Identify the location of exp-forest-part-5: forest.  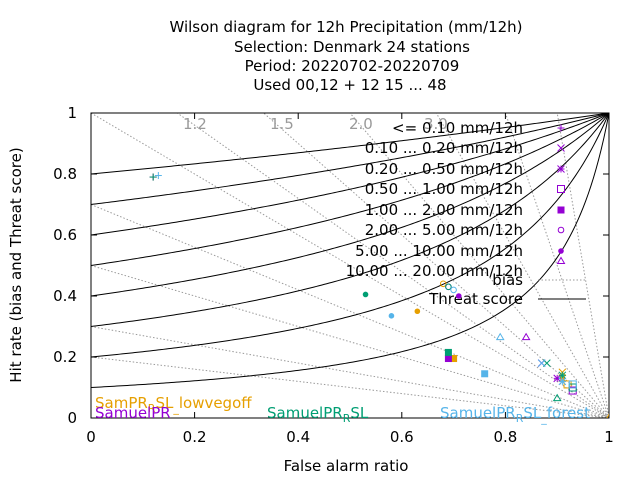
(568, 413).